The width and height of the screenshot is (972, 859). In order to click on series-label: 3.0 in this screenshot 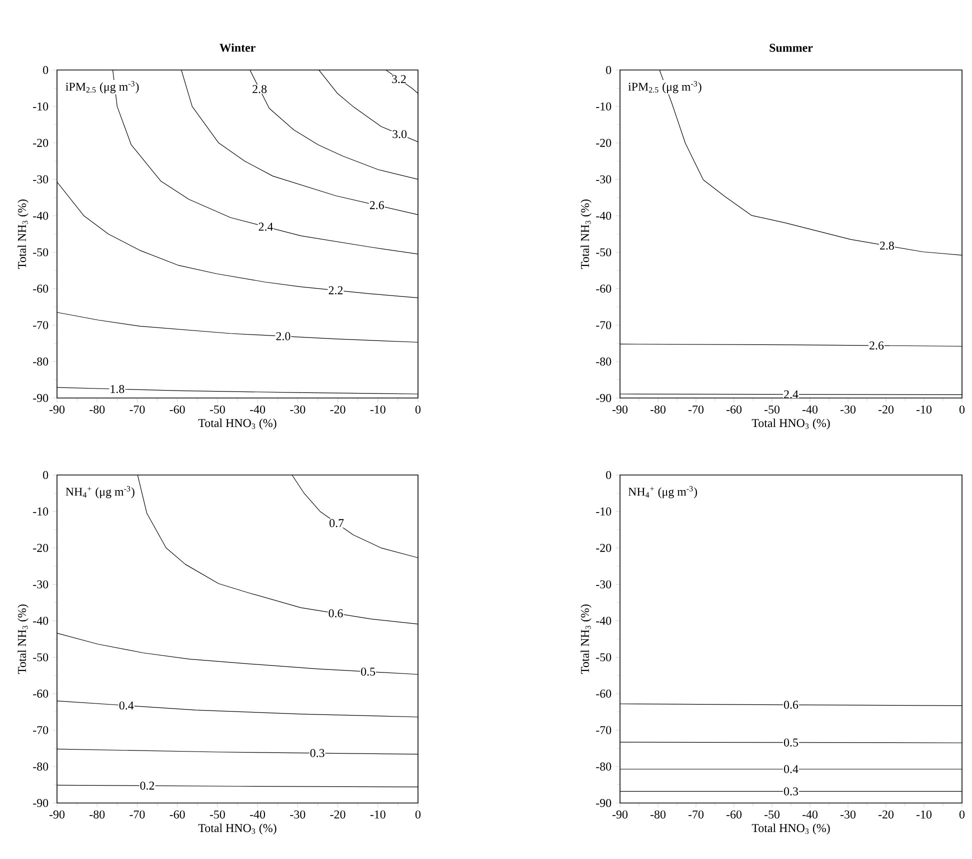, I will do `click(399, 134)`.